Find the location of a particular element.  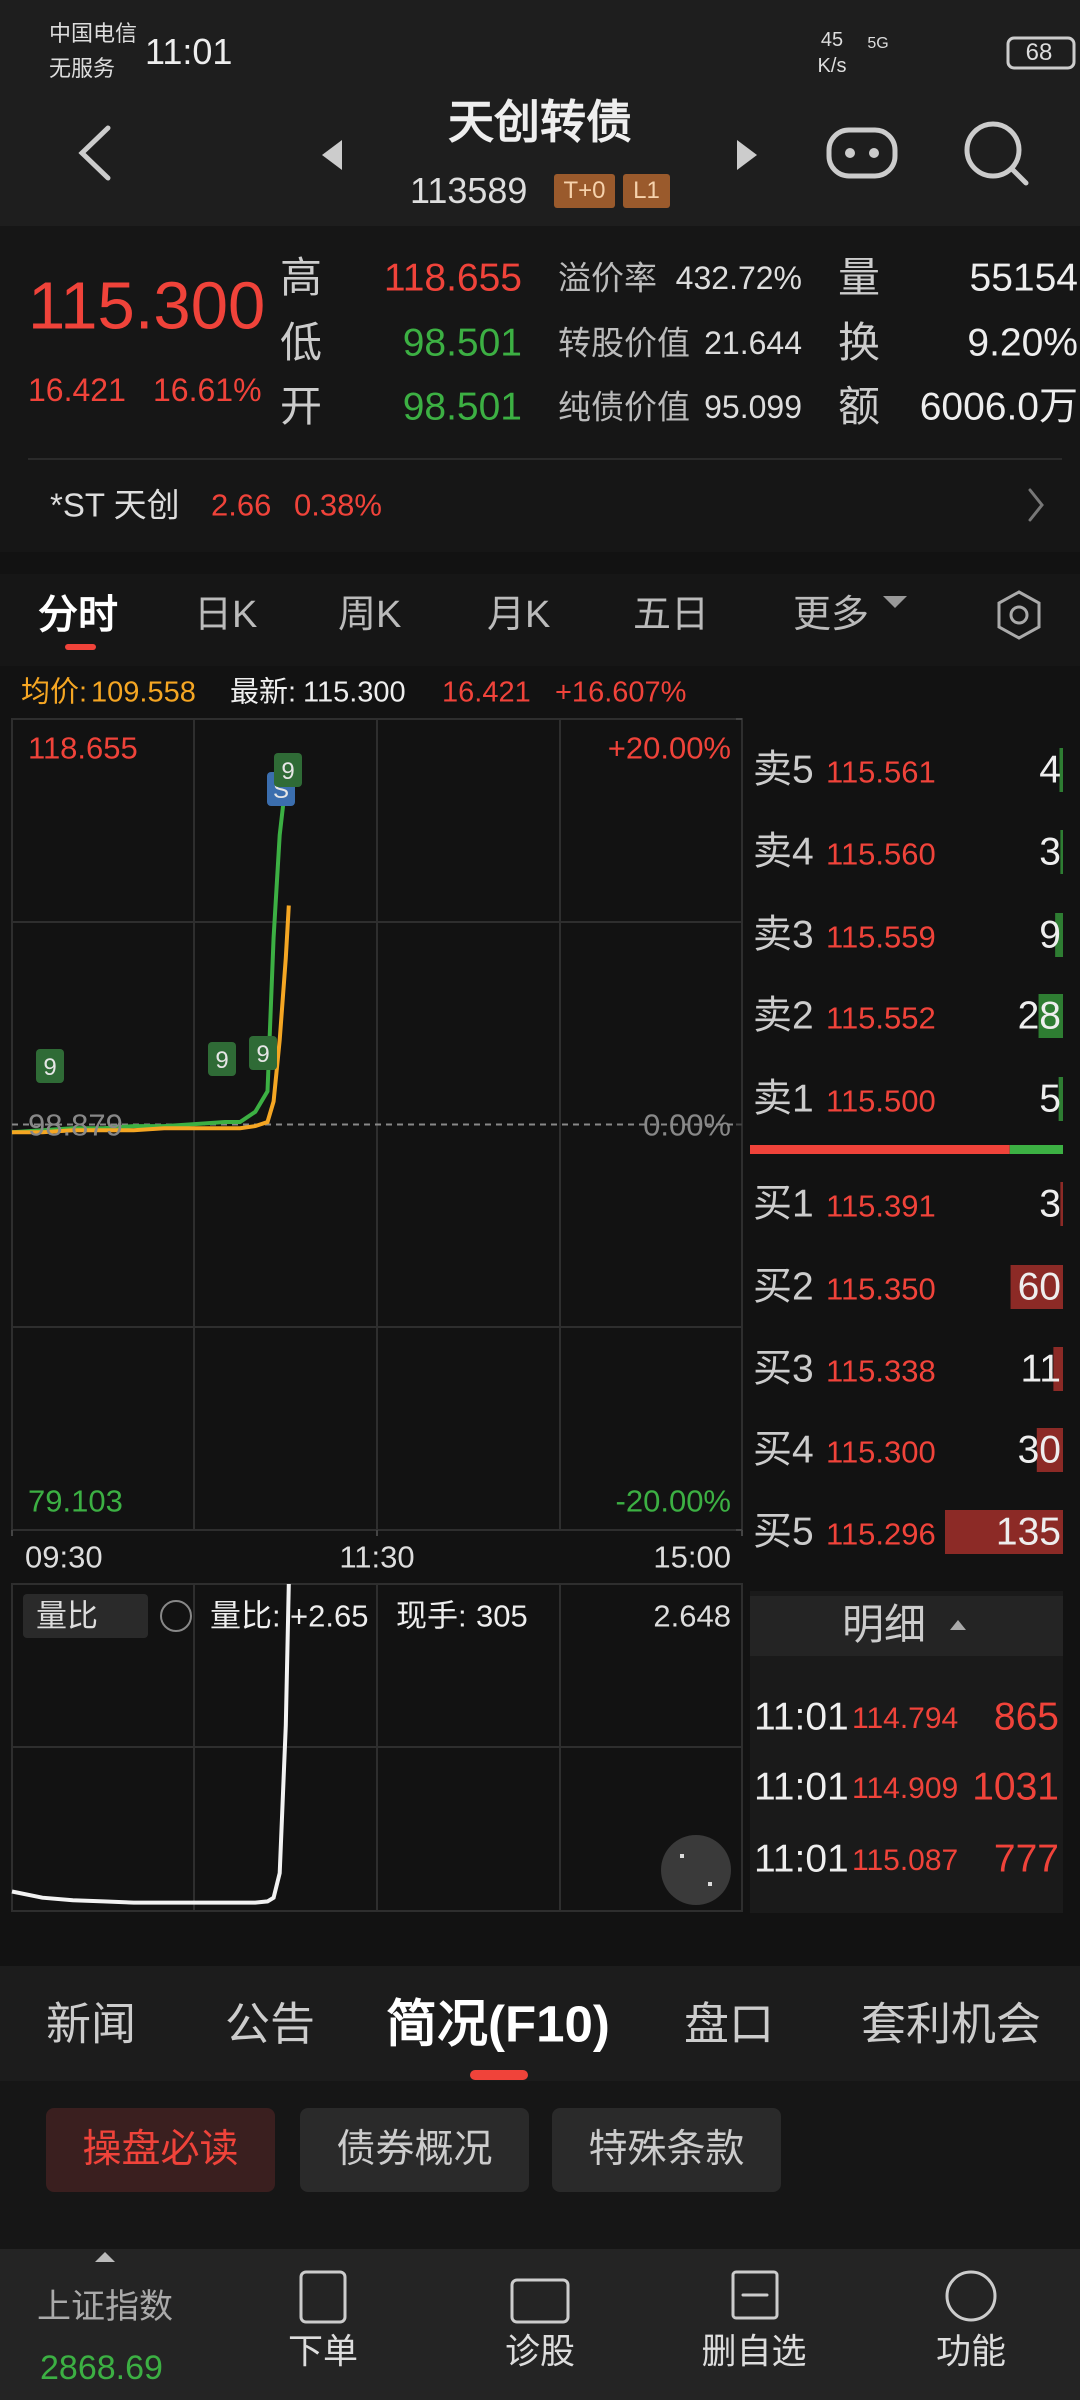

book-price: 115.300 is located at coordinates (881, 1452).